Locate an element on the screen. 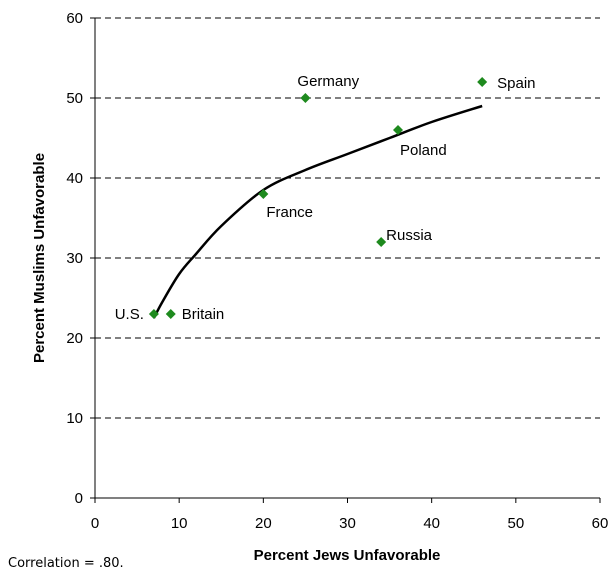 The image size is (613, 574). y-tick-label-30: 30 is located at coordinates (74, 258).